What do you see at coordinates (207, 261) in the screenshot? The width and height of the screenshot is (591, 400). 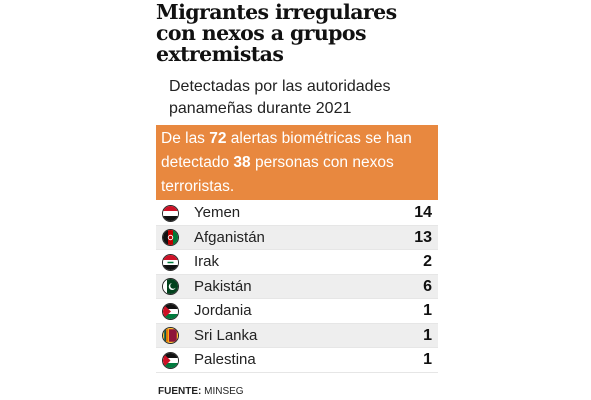 I see `country-label: Irak` at bounding box center [207, 261].